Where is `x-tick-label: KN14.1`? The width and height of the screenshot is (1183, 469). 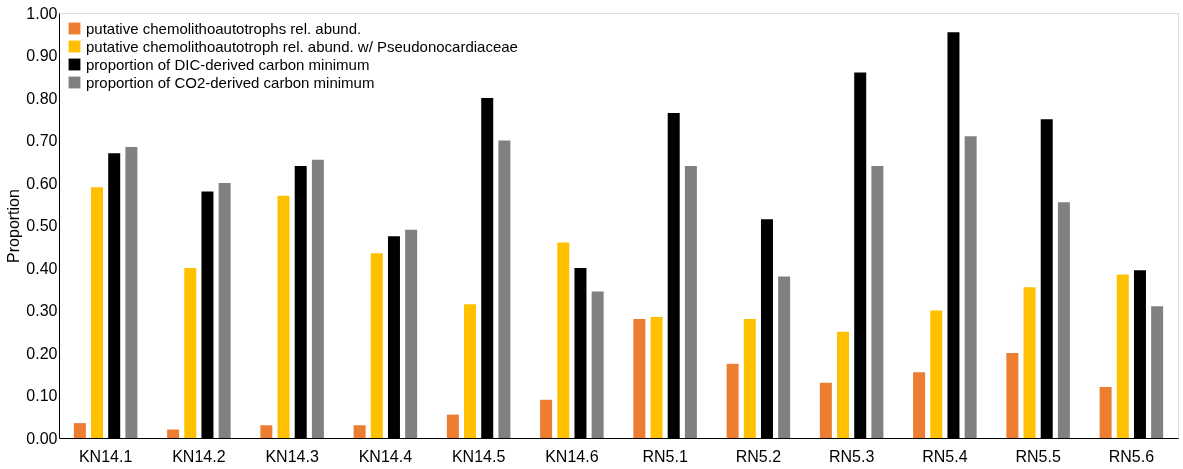
x-tick-label: KN14.1 is located at coordinates (105, 456).